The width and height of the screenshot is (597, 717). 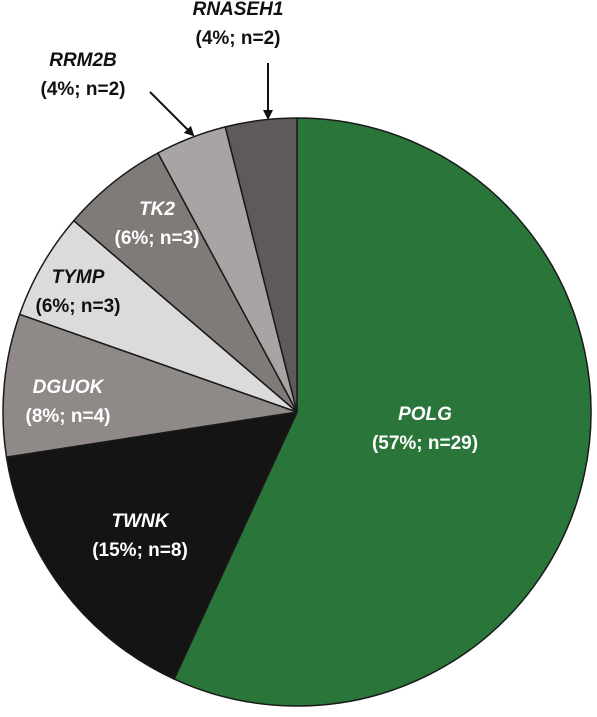 I want to click on slice-label-rnaseh1: RNASEH1 (4%; n=2), so click(x=238, y=24).